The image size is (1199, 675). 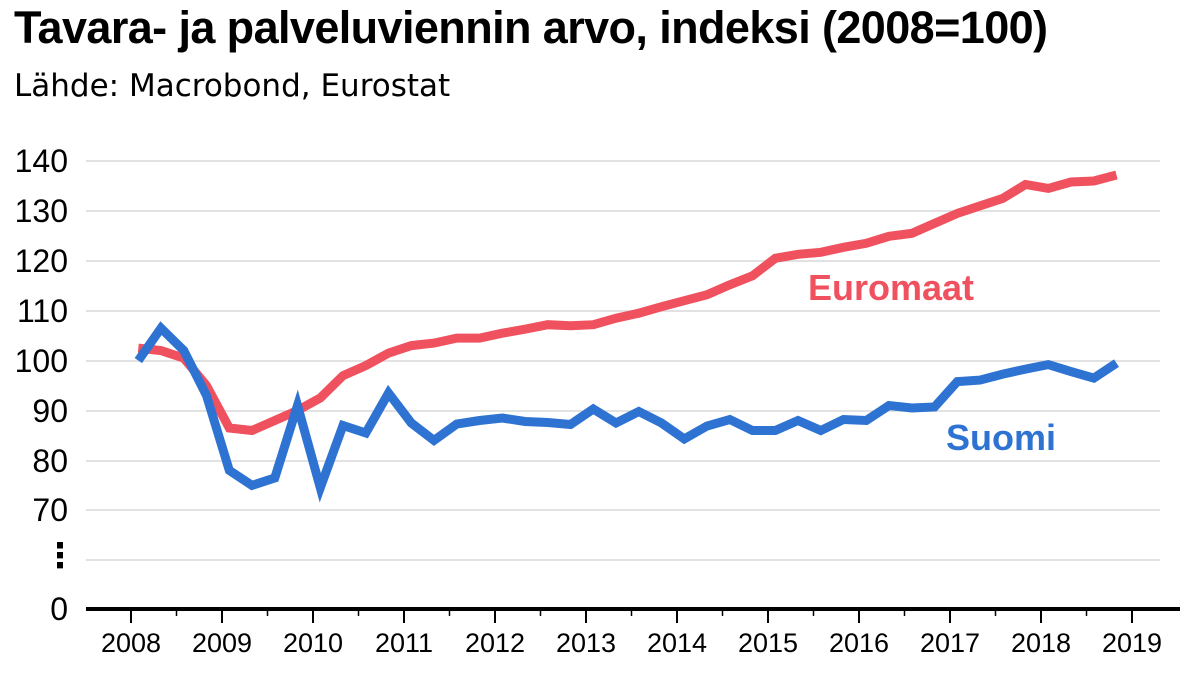 What do you see at coordinates (41, 161) in the screenshot?
I see `y-tick-label: 140` at bounding box center [41, 161].